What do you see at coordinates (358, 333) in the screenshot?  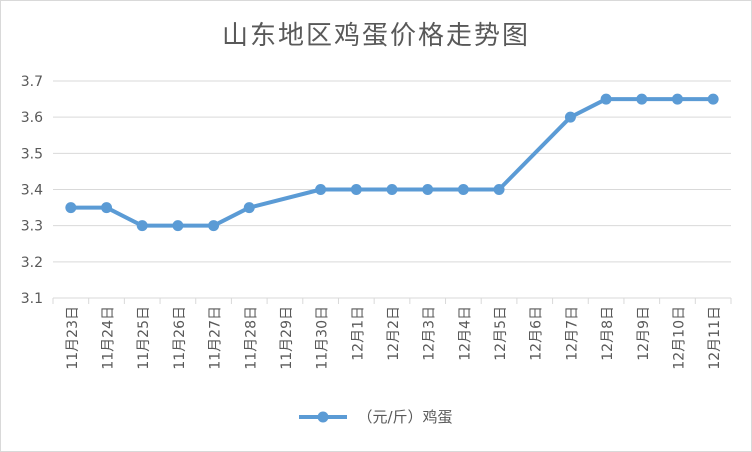 I see `x-tick-label: 12月1日` at bounding box center [358, 333].